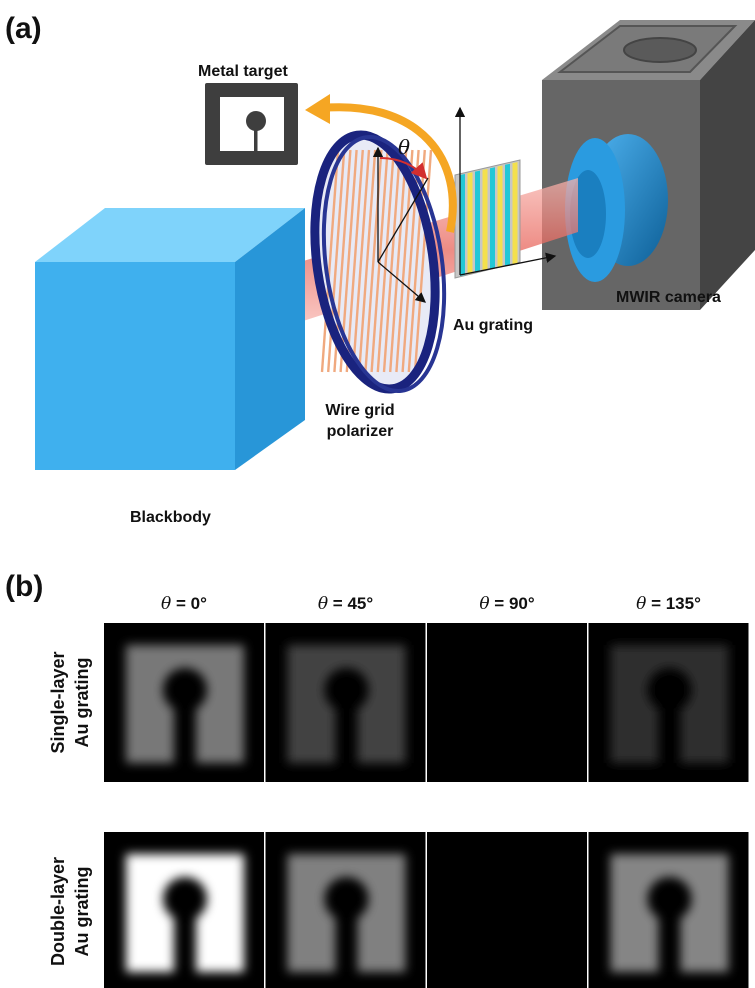 The height and width of the screenshot is (988, 755). I want to click on theta-value: = 45°, so click(350, 603).